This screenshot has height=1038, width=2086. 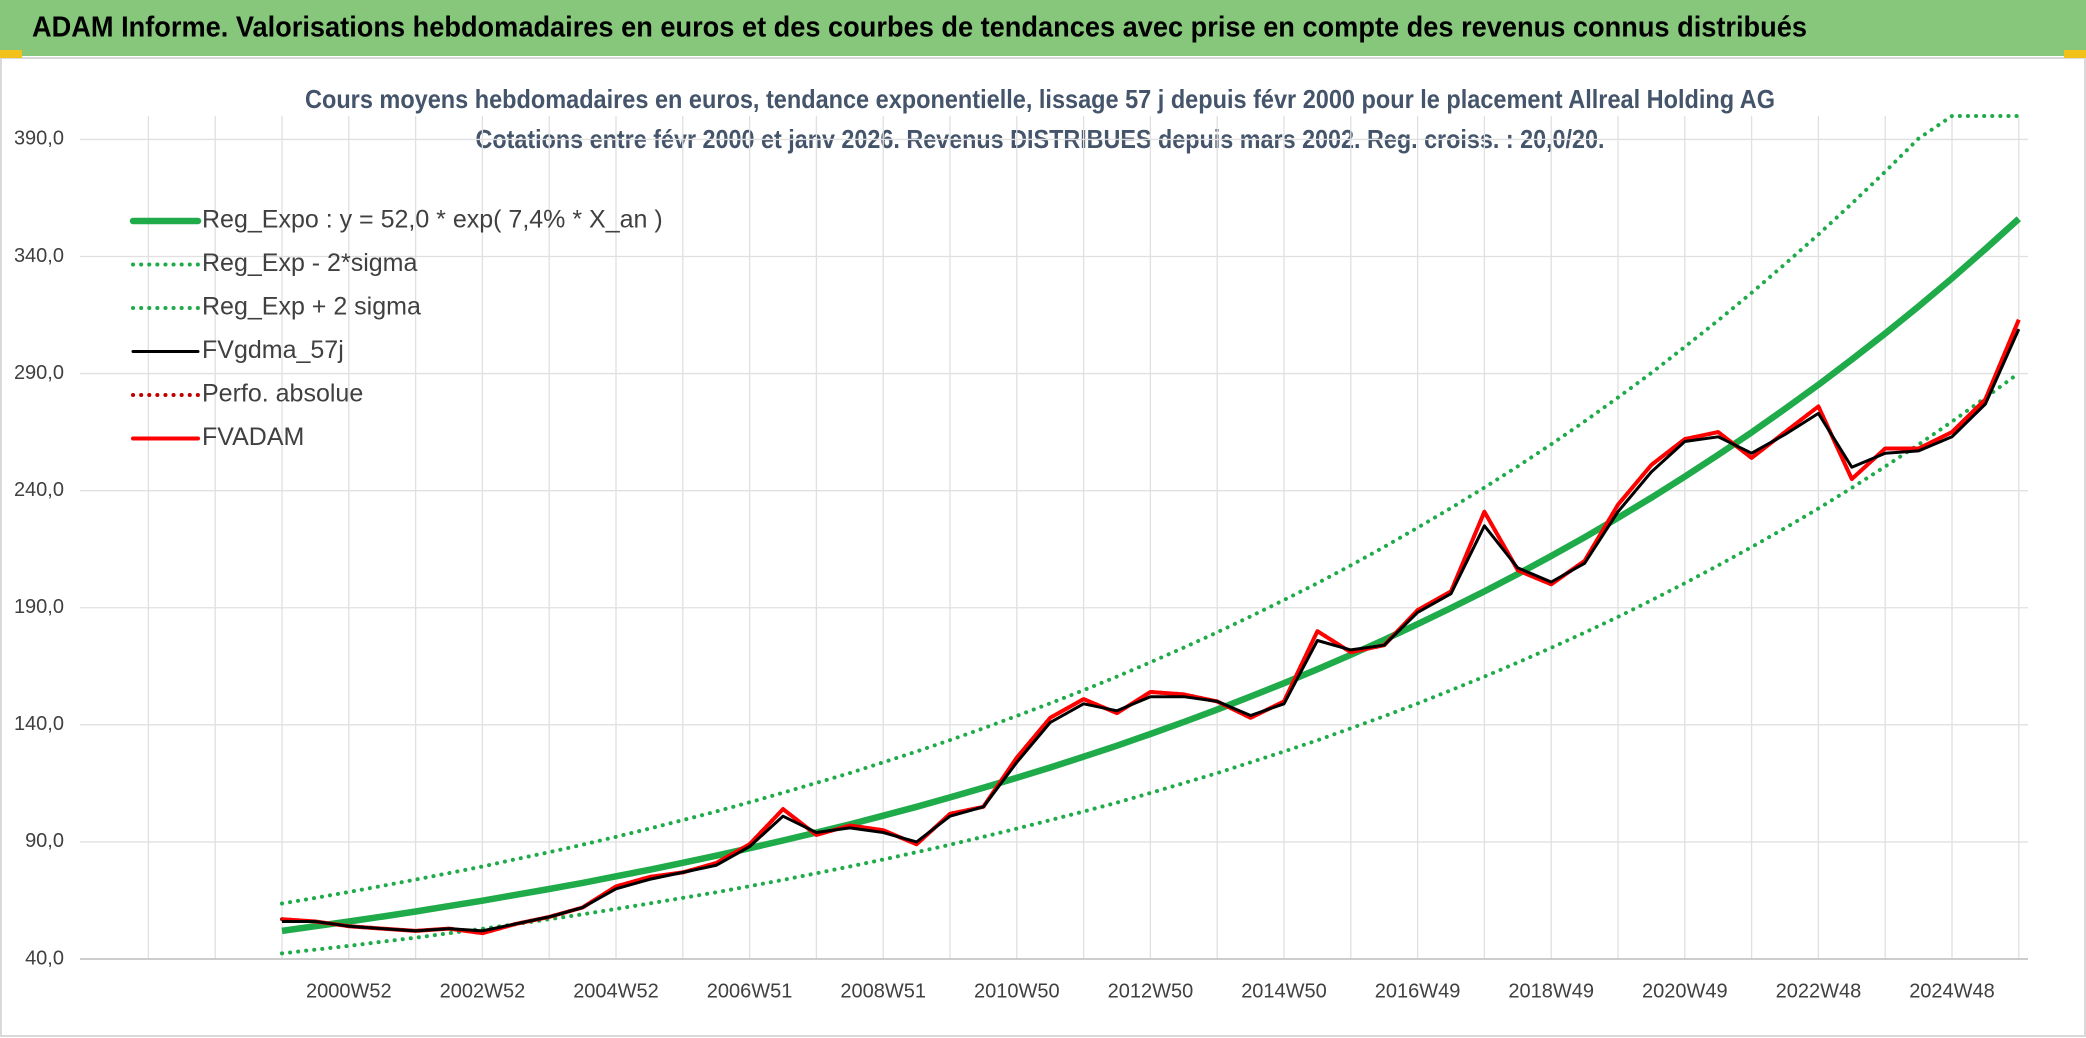 I want to click on y-tick-label: 90,0, so click(x=44, y=841).